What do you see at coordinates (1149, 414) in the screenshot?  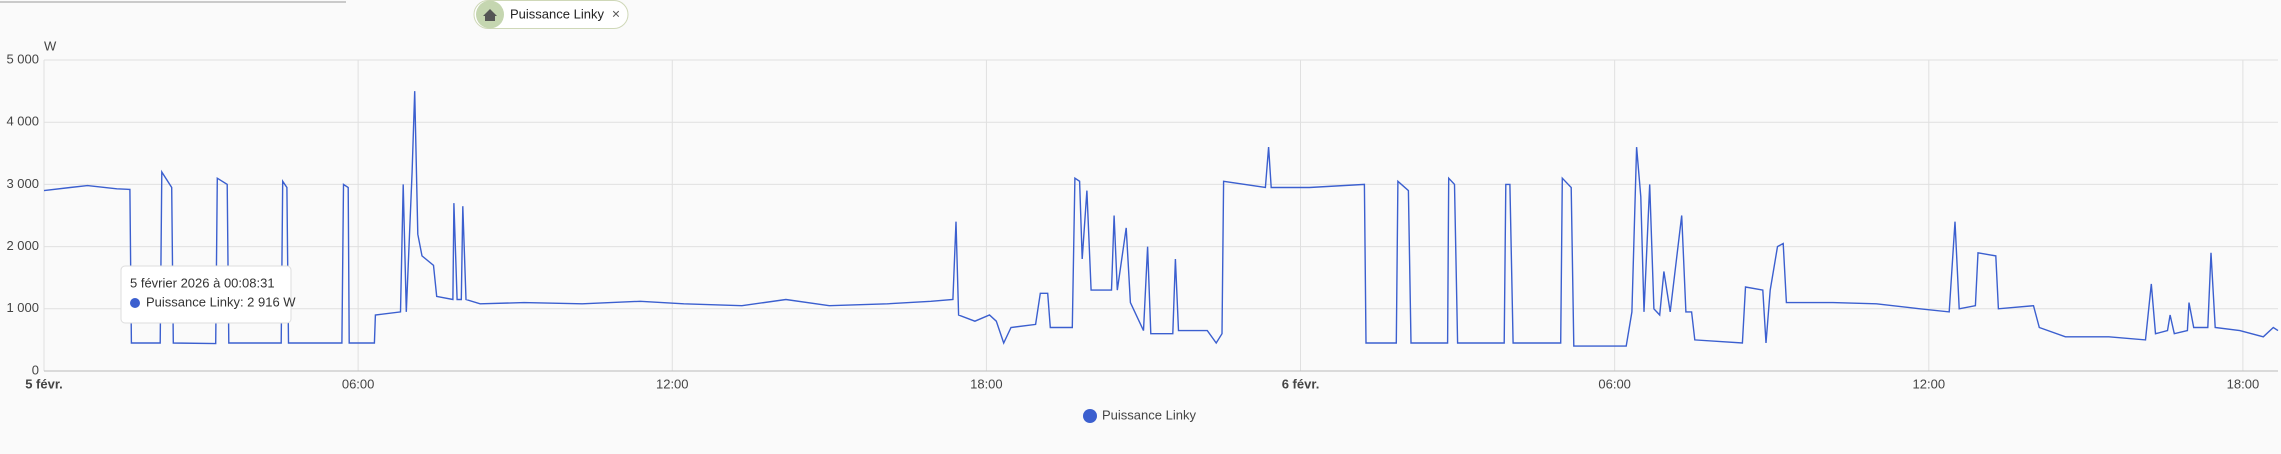 I see `legend-label: Puissance Linky` at bounding box center [1149, 414].